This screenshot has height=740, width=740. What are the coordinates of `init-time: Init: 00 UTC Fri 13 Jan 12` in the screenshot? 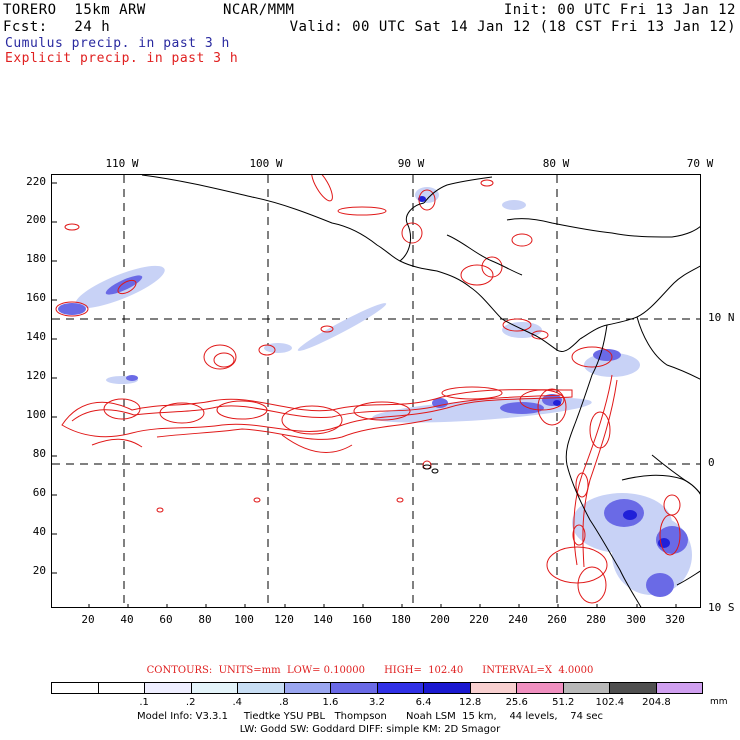 It's located at (619, 10).